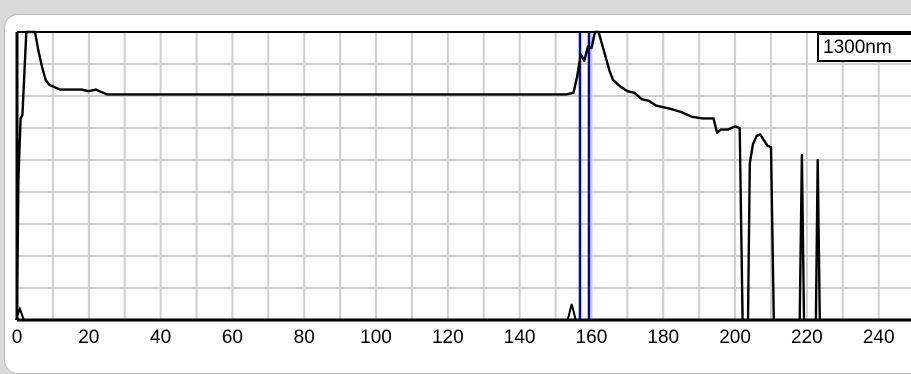 The image size is (911, 374). What do you see at coordinates (879, 337) in the screenshot?
I see `x-tick-label: 240` at bounding box center [879, 337].